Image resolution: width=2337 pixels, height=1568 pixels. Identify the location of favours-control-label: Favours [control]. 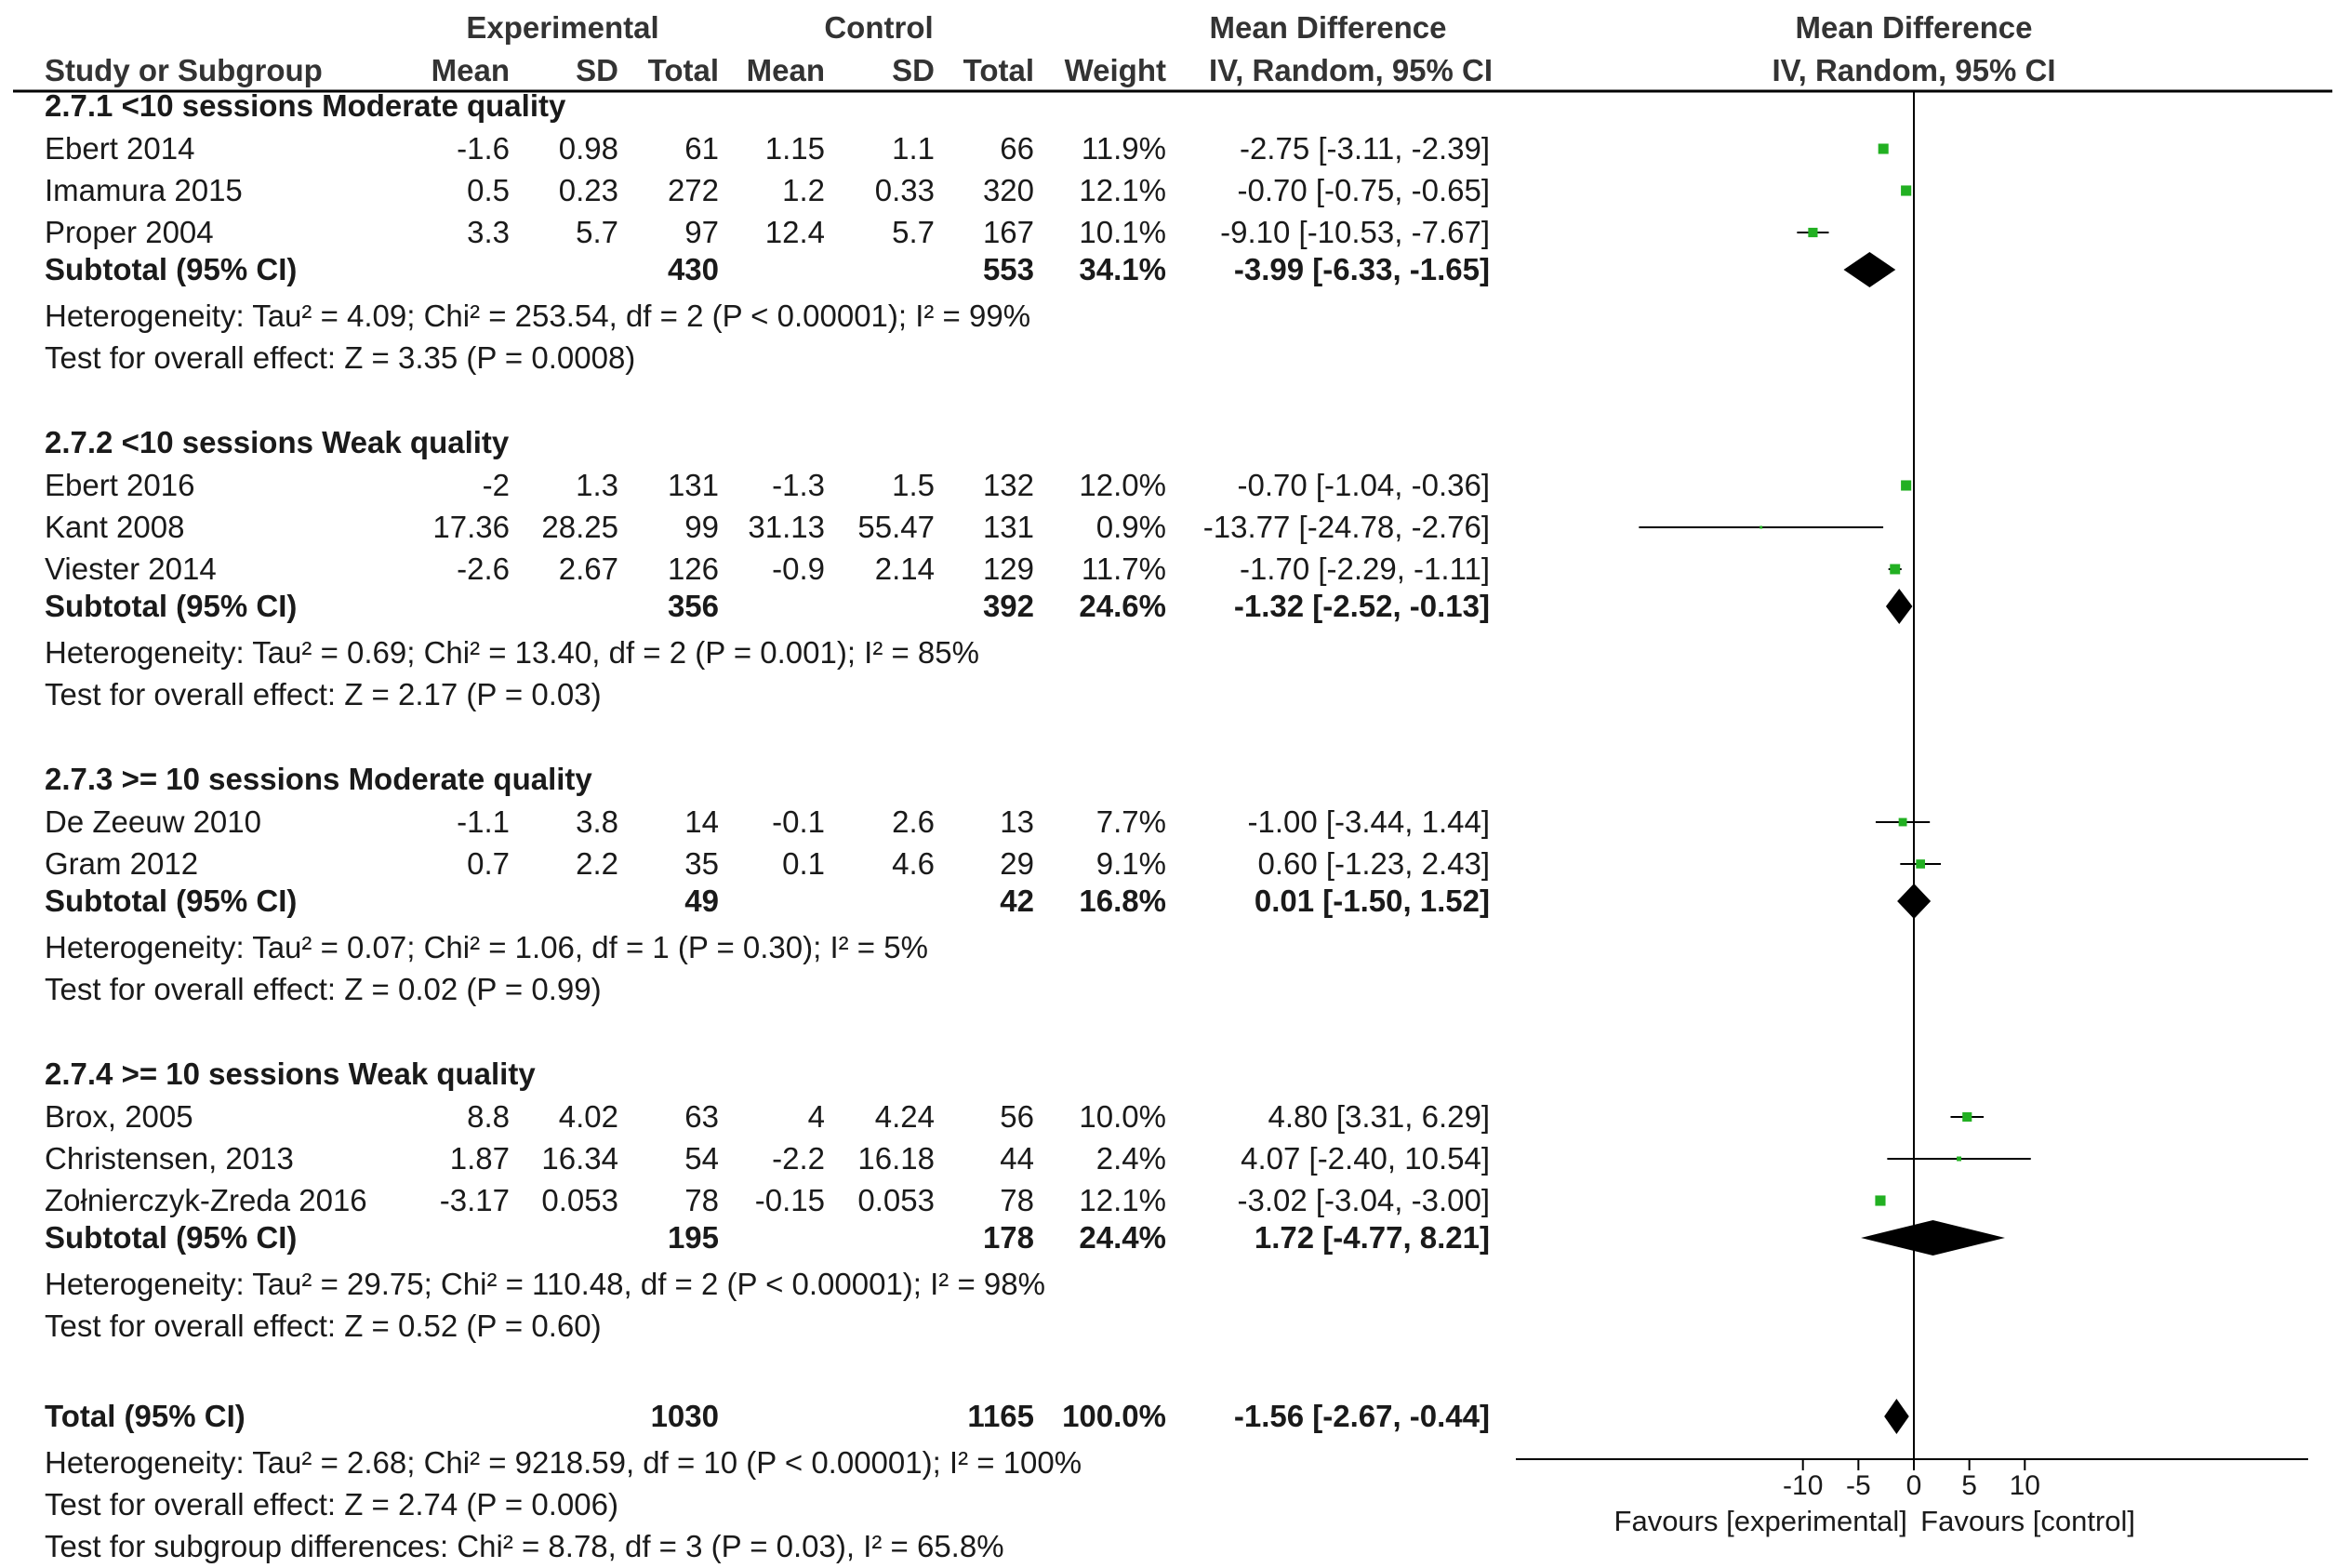
(2028, 1521).